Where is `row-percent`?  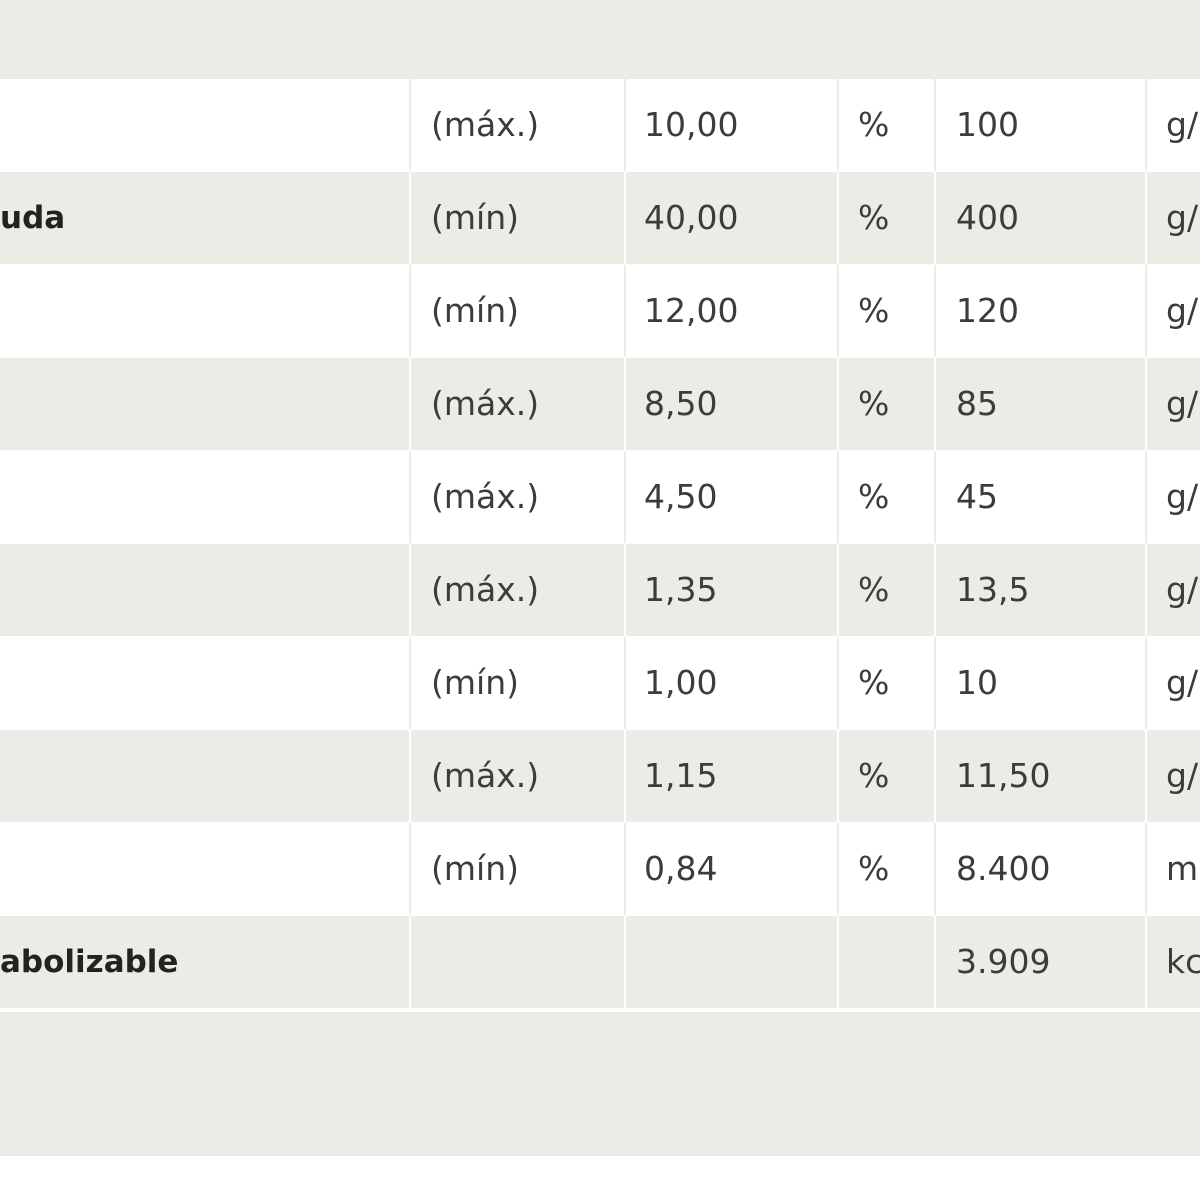
row-percent is located at coordinates (732, 962).